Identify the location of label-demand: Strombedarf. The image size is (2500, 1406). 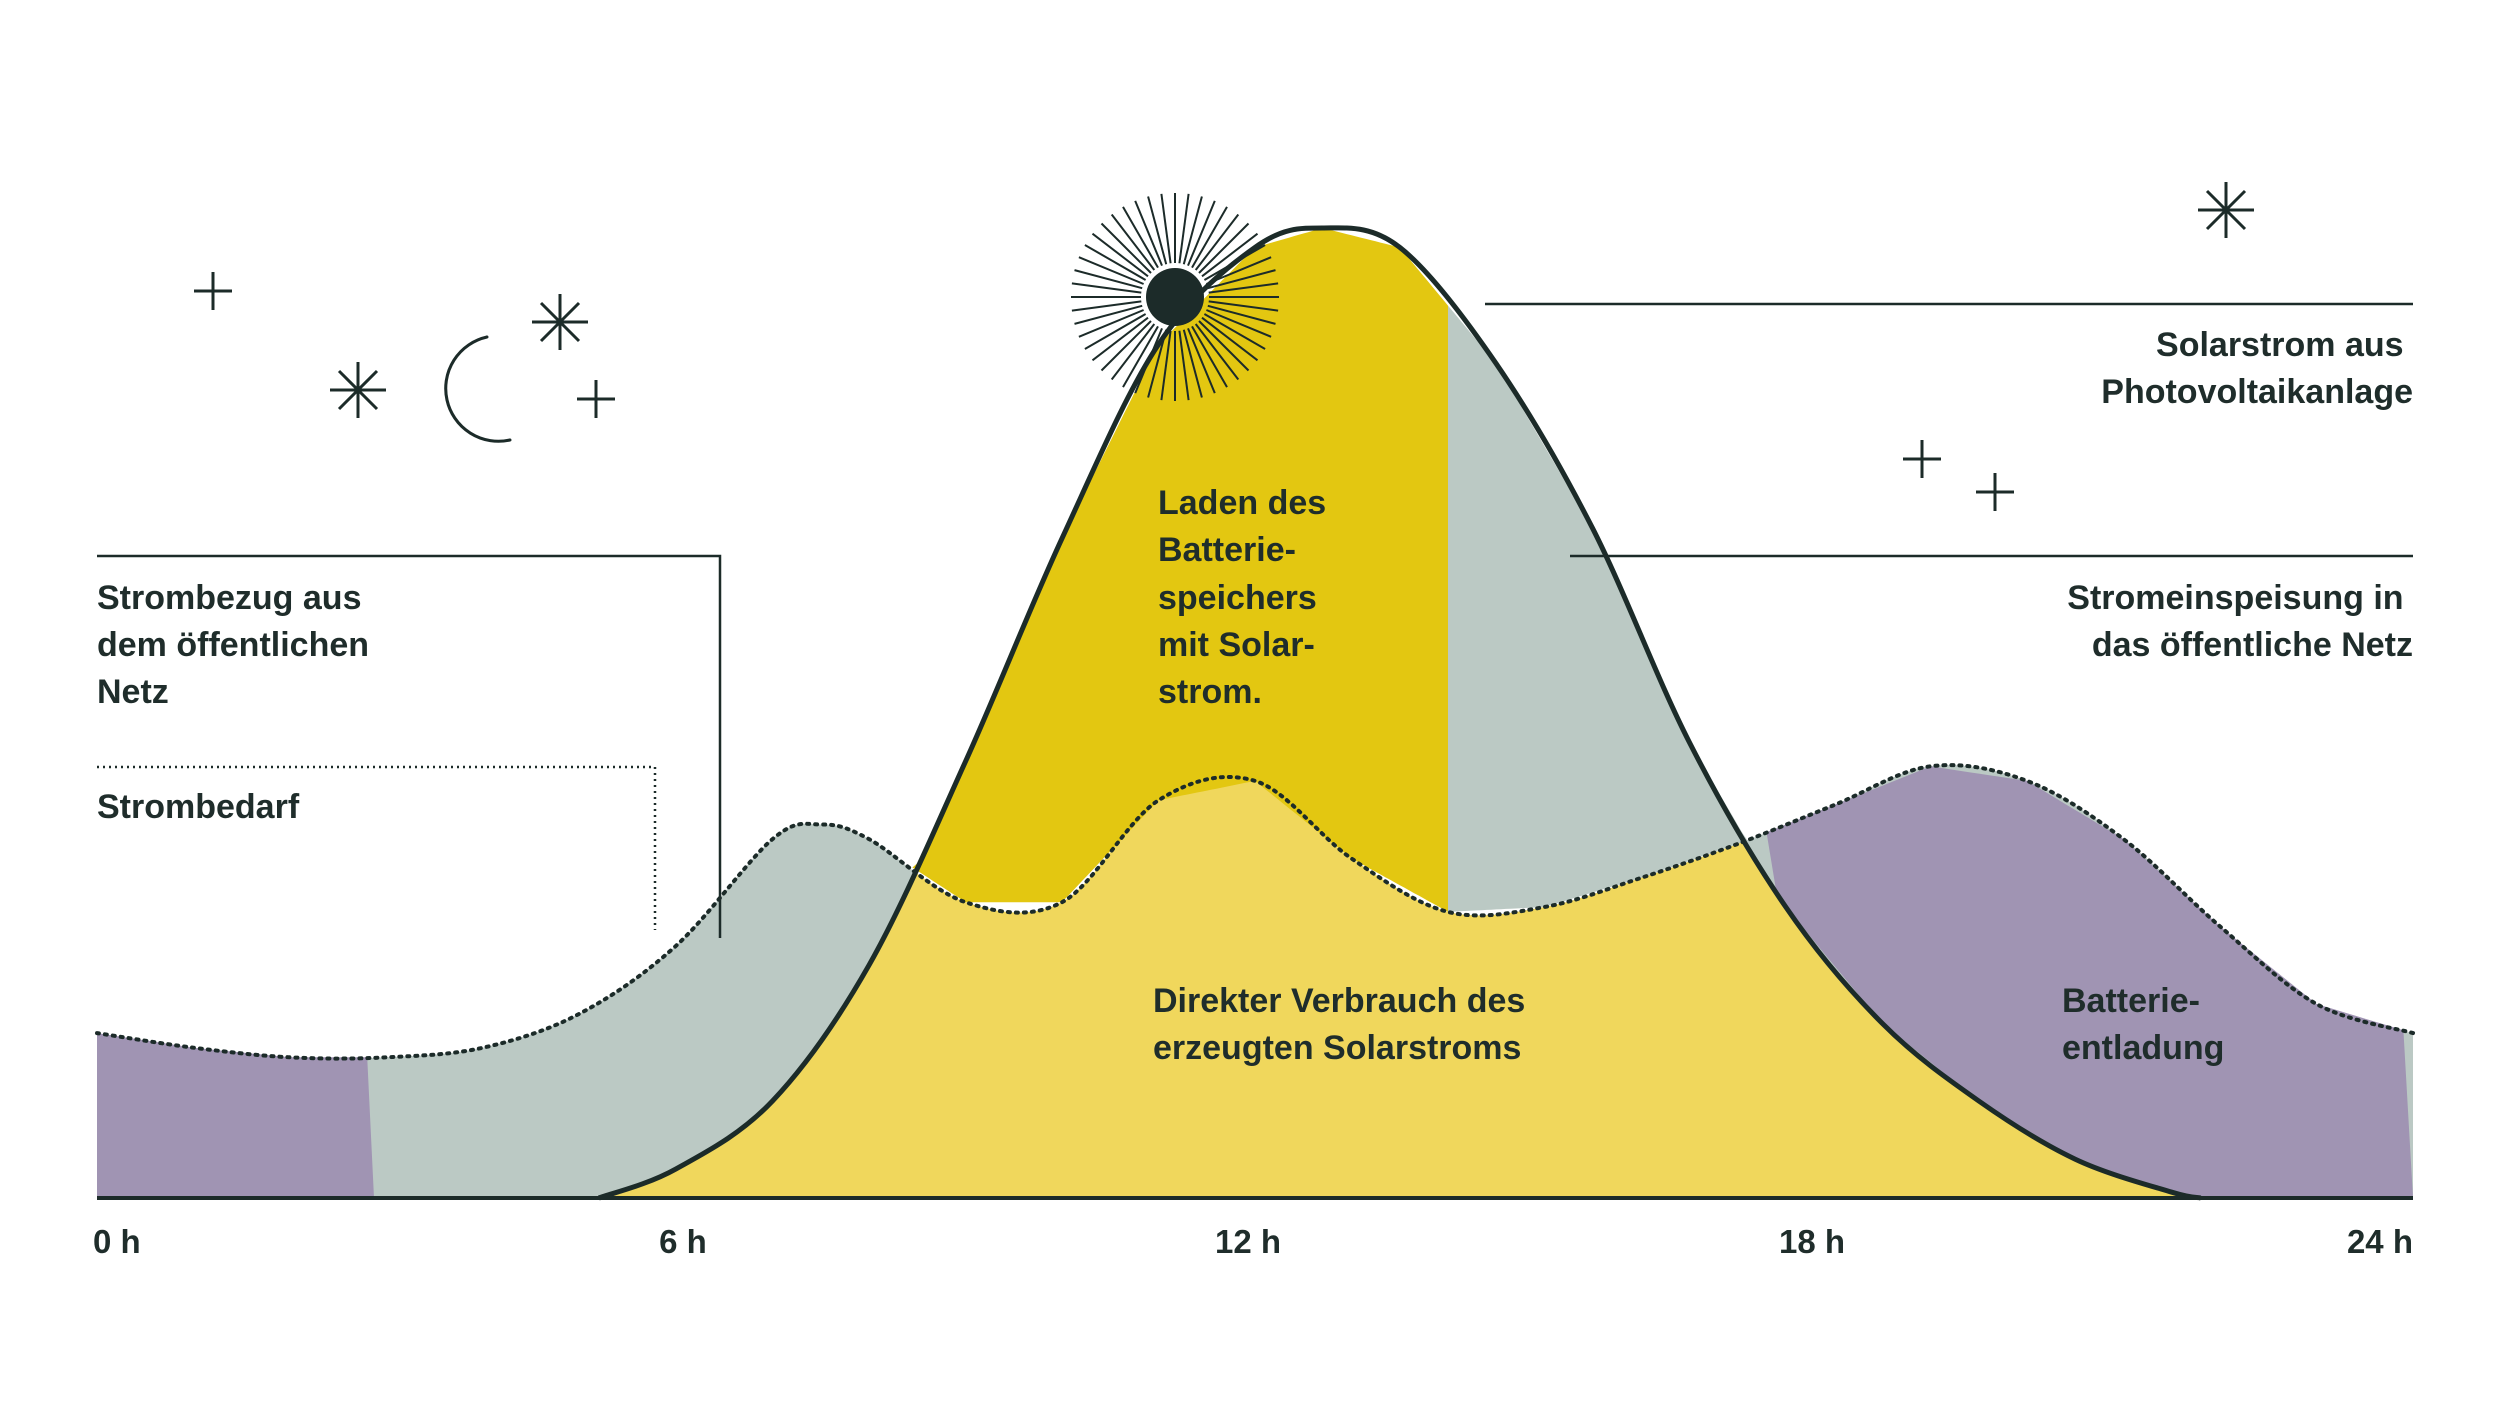
(198, 807).